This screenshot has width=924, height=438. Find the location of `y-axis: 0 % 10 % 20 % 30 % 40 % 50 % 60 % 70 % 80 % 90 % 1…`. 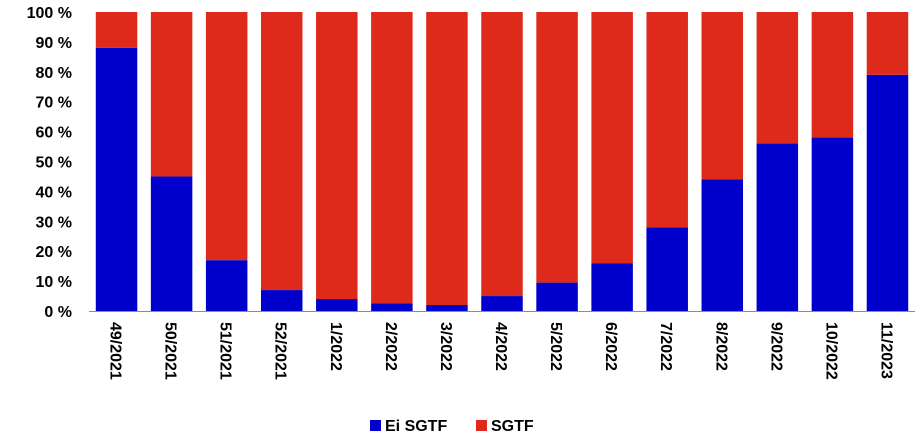

y-axis: 0 % 10 % 20 % 30 % 40 % 50 % 60 % 70 % 80 % 90 % 1… is located at coordinates (49, 163).